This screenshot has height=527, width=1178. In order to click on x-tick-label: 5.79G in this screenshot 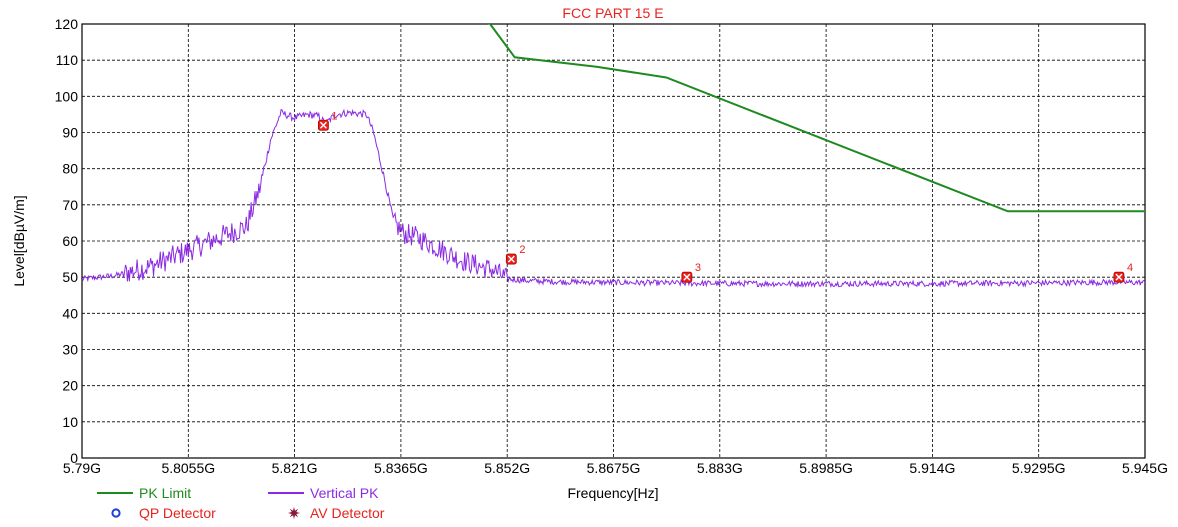, I will do `click(82, 468)`.